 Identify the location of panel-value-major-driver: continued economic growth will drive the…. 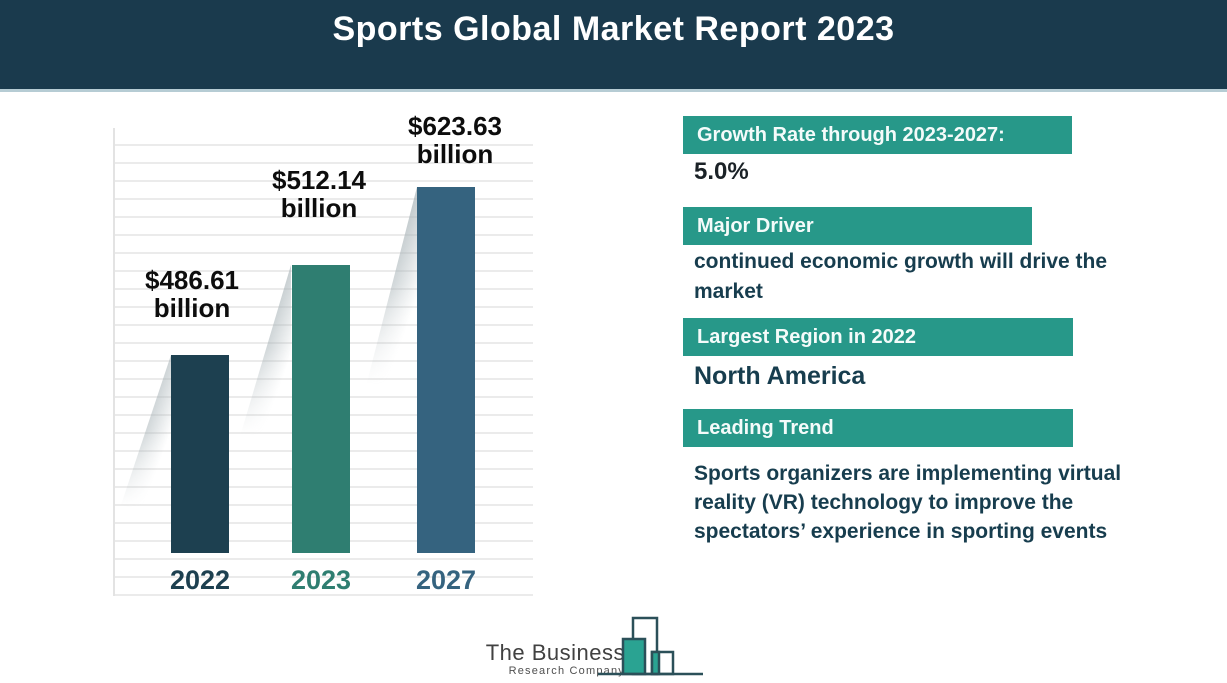
(901, 276).